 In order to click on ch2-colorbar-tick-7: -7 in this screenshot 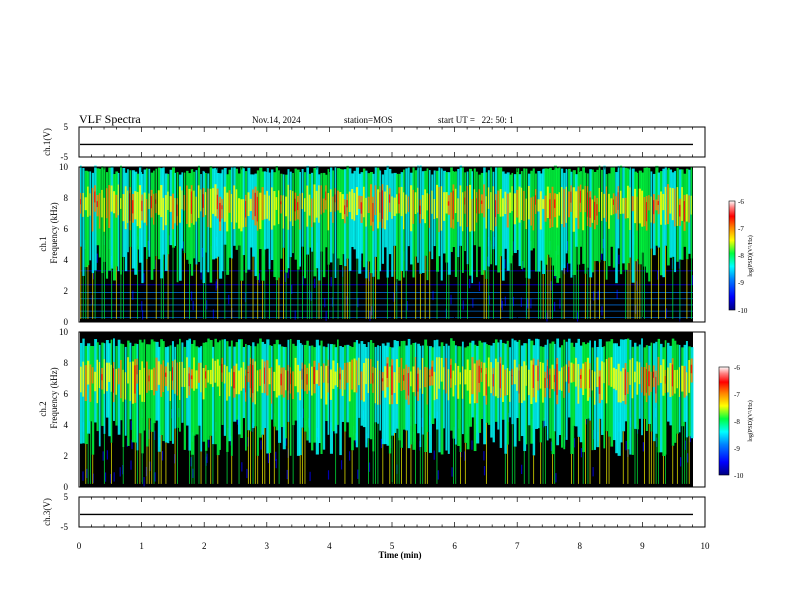, I will do `click(737, 395)`.